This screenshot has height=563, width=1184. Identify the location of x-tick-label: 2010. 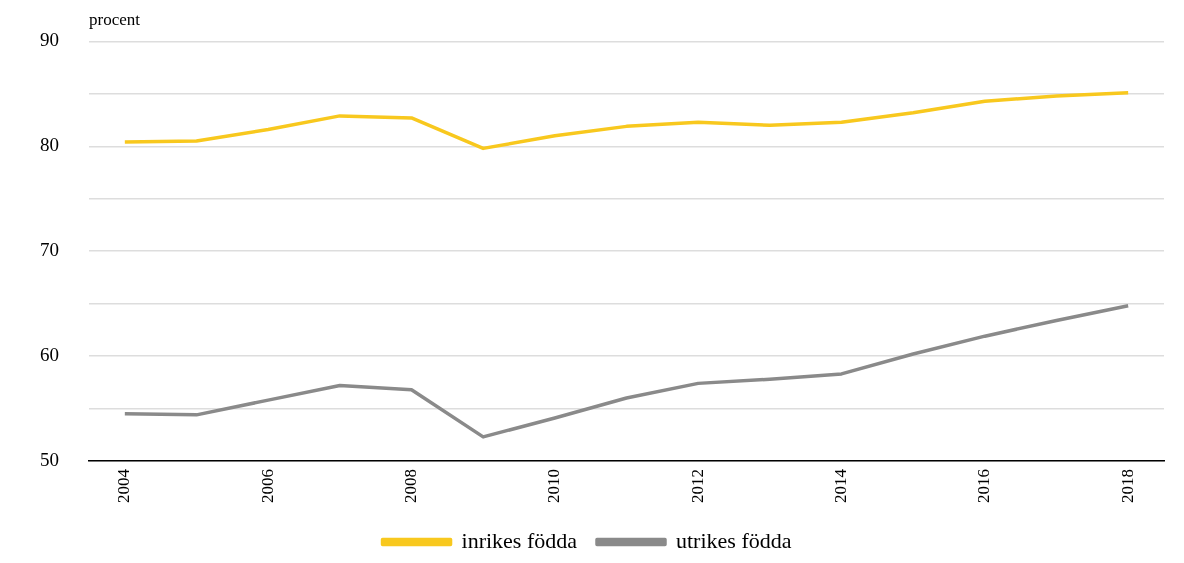
(554, 486).